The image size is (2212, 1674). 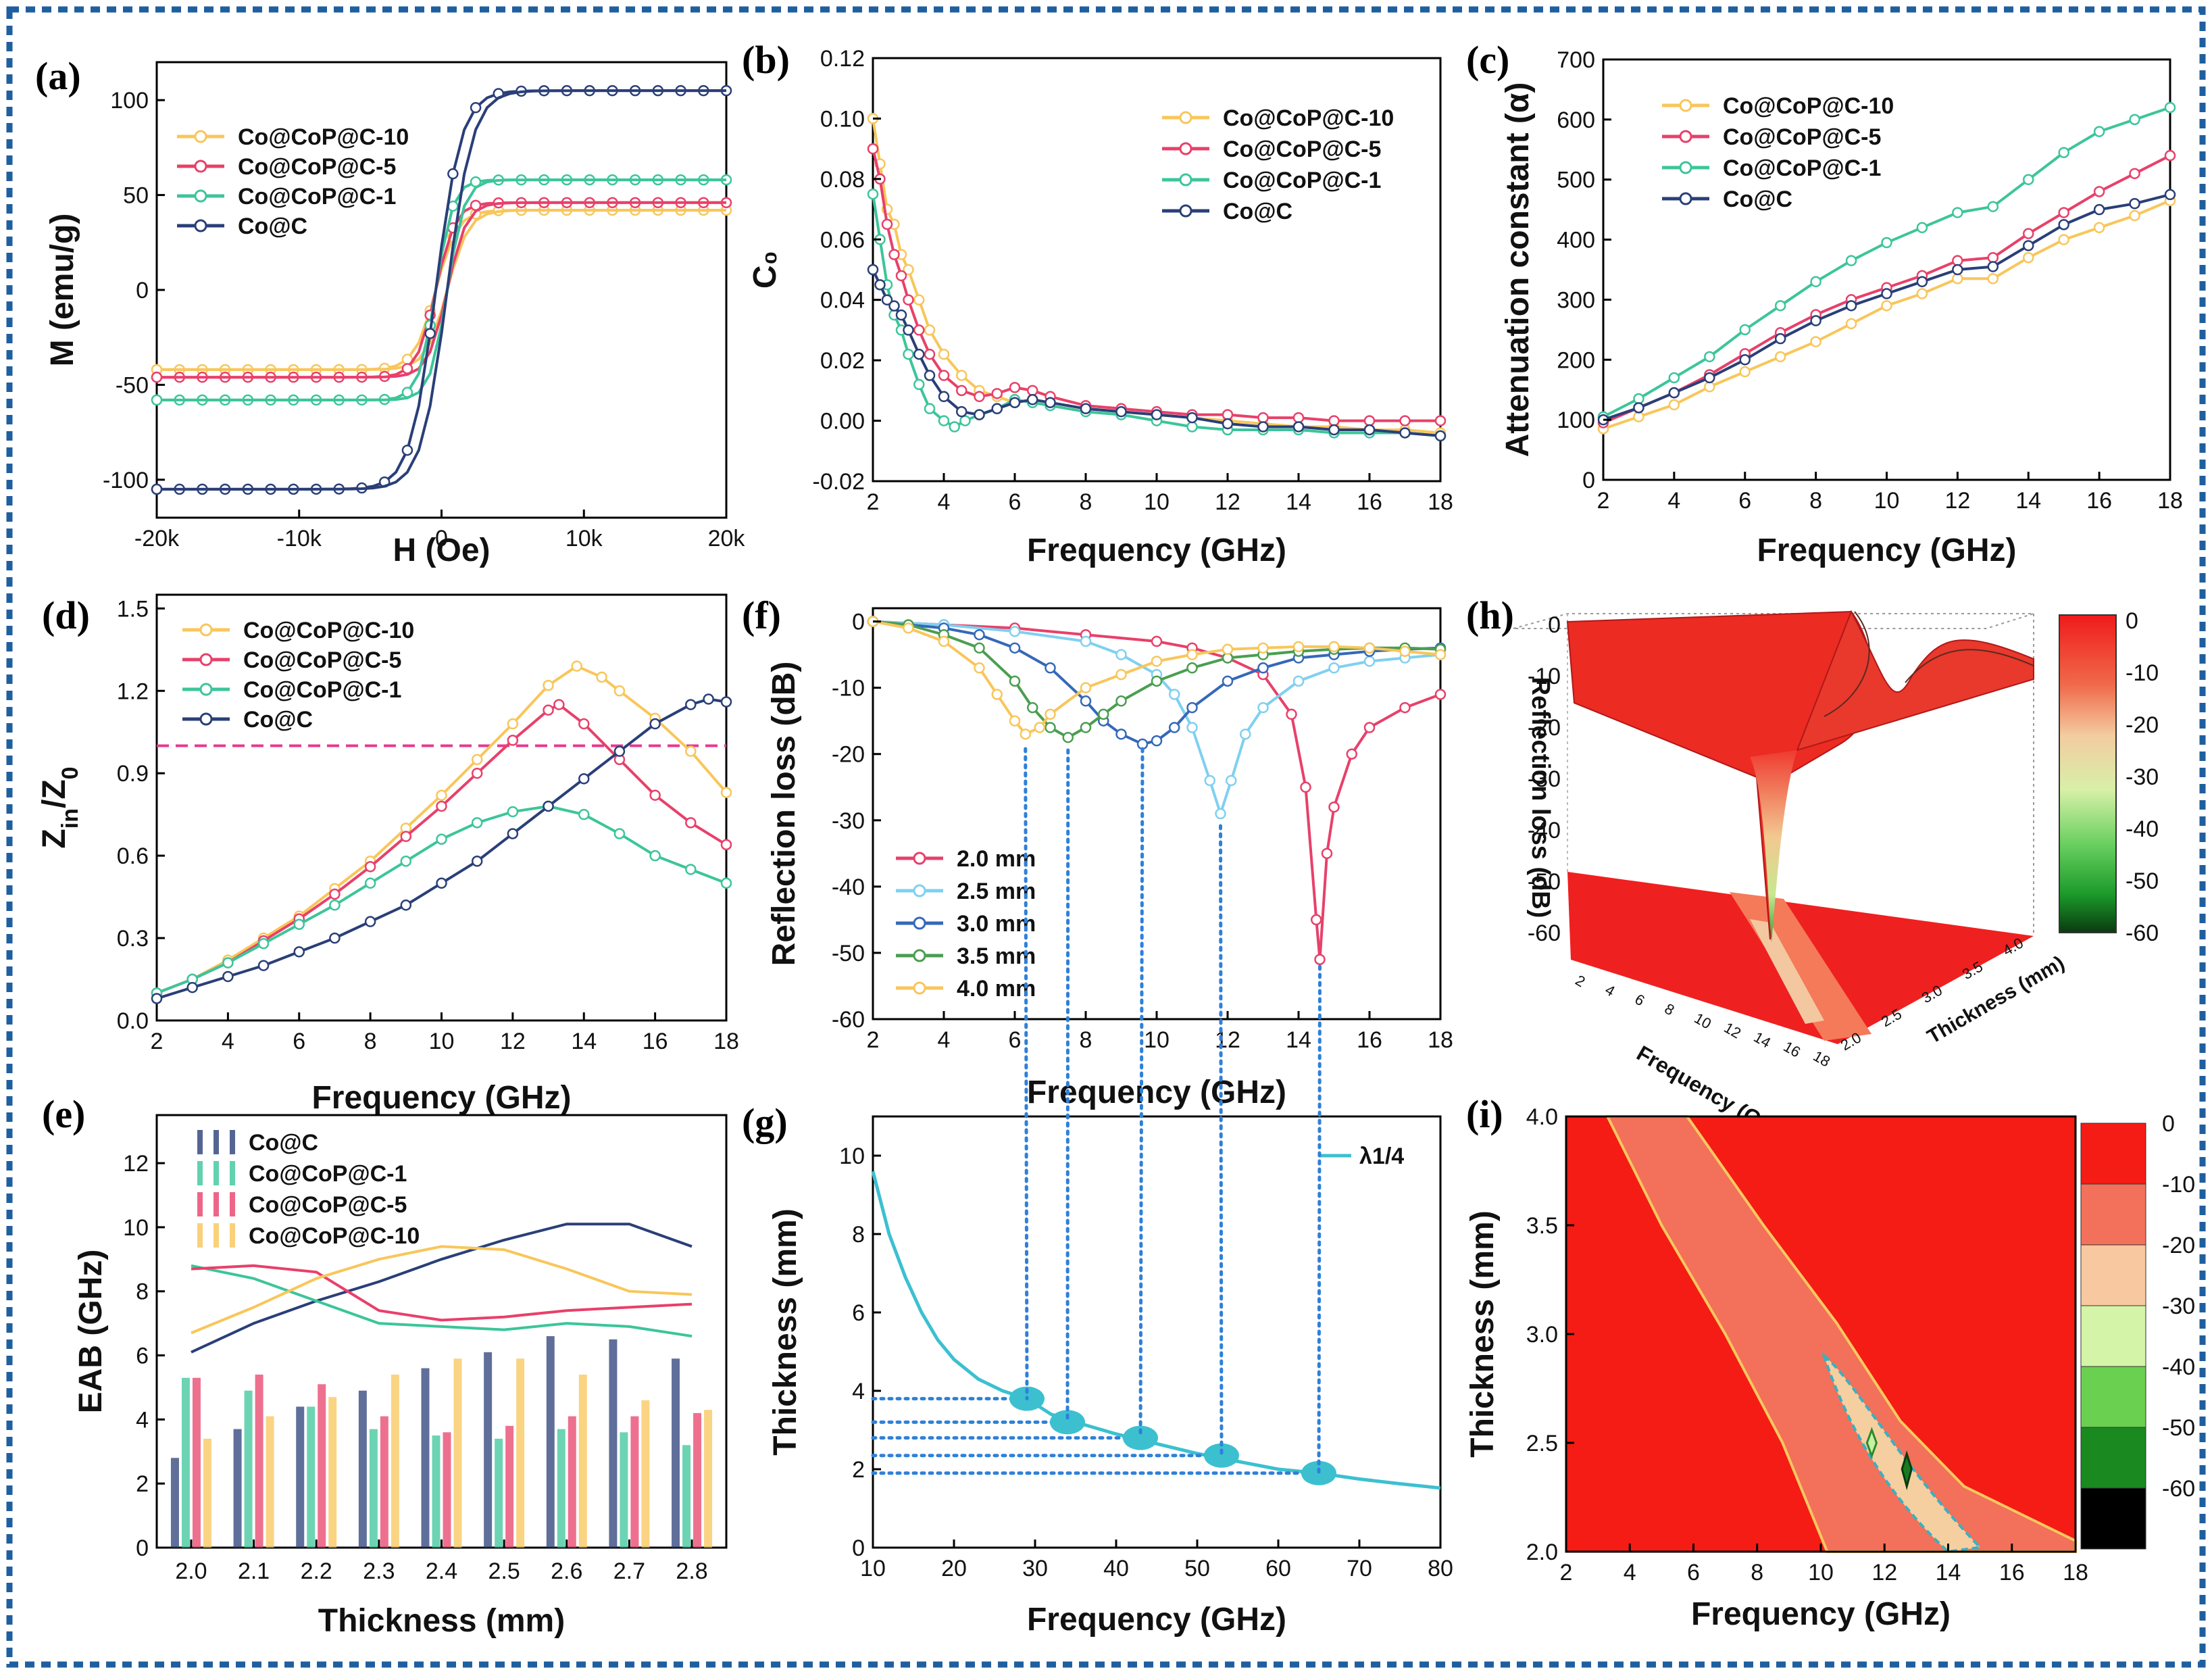 What do you see at coordinates (996, 989) in the screenshot?
I see `legend-label: 4.0 mm` at bounding box center [996, 989].